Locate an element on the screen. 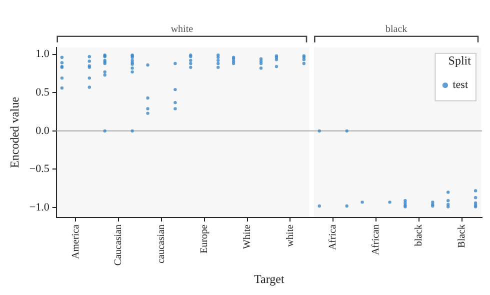 The width and height of the screenshot is (490, 295). x-tick-label: Europe is located at coordinates (204, 239).